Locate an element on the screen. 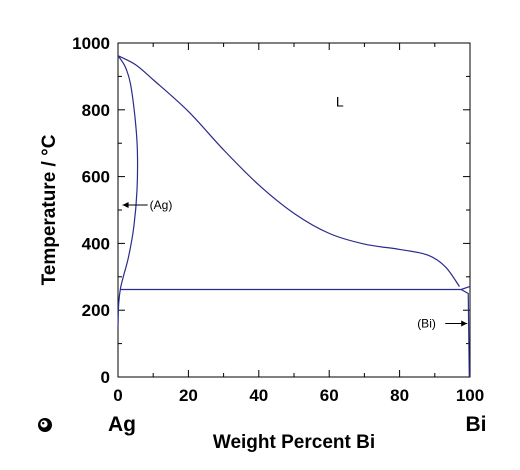 This screenshot has width=520, height=470. arrowhead-ag-phase is located at coordinates (125, 204).